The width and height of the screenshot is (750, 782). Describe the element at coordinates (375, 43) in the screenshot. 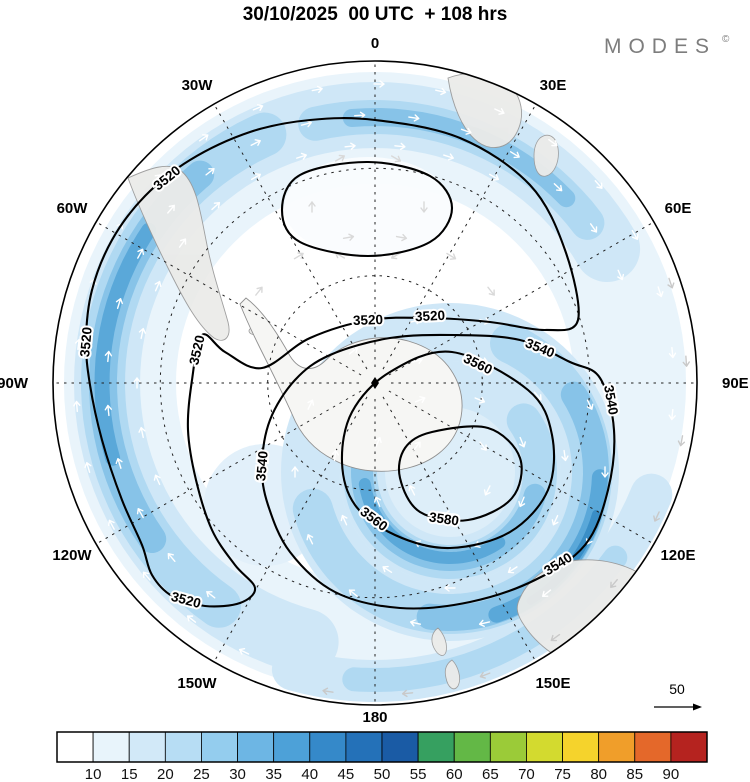

I see `meridian-label-0: 0` at that location.